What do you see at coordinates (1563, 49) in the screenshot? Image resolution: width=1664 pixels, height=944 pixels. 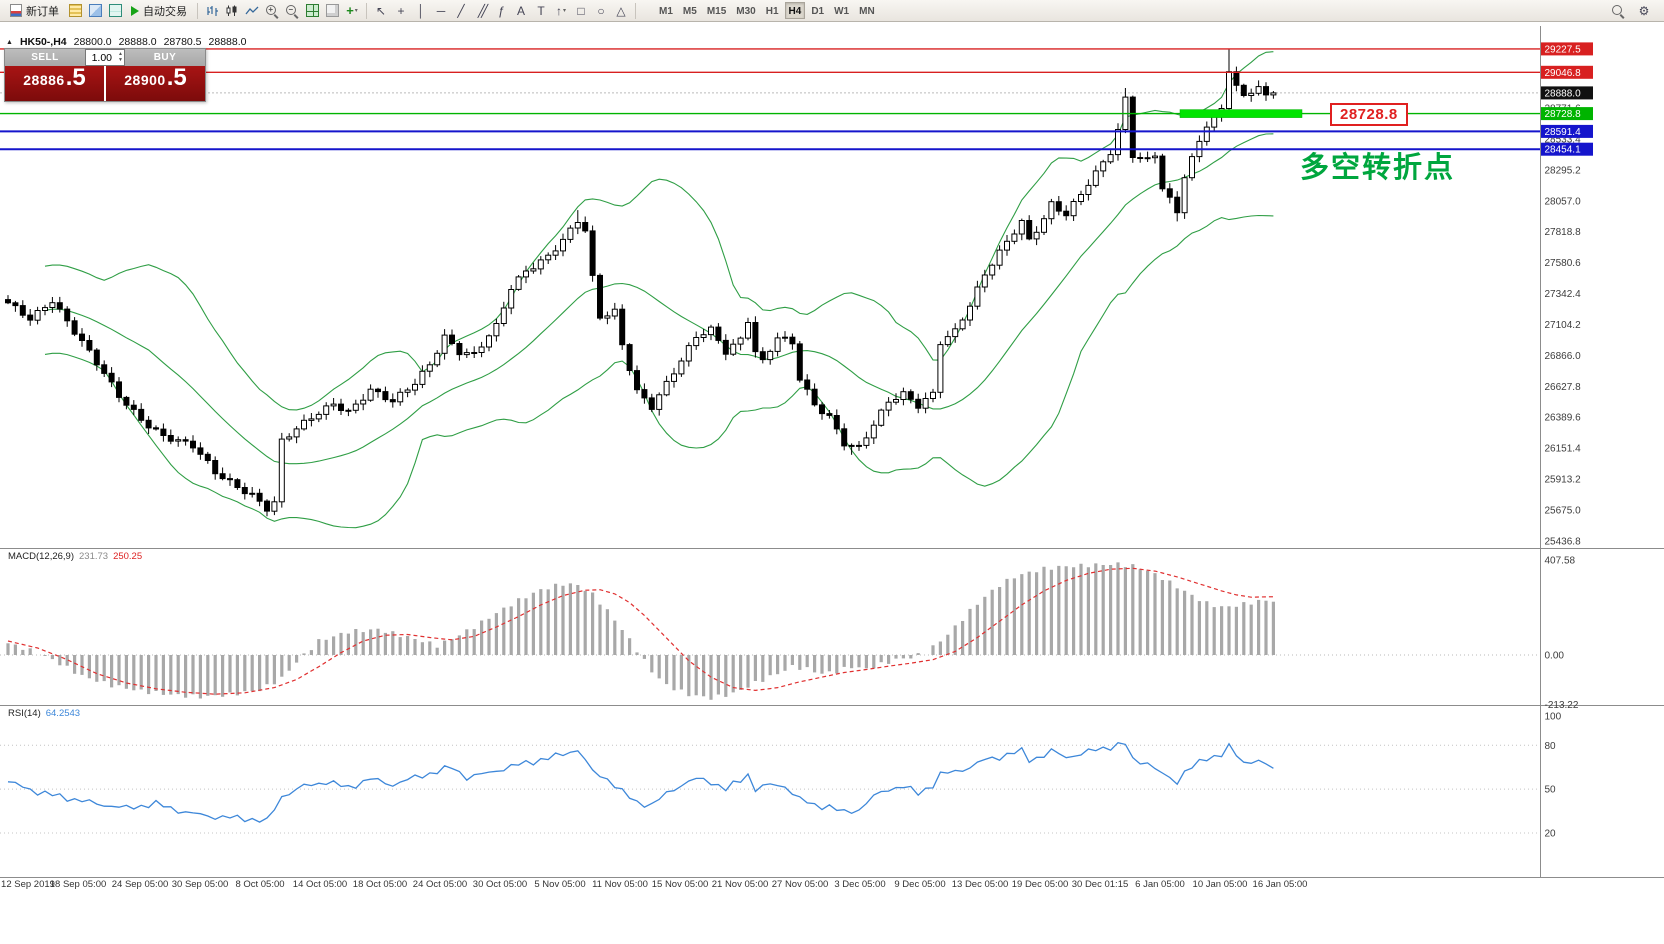 I see `svg-text: 29227.5` at bounding box center [1563, 49].